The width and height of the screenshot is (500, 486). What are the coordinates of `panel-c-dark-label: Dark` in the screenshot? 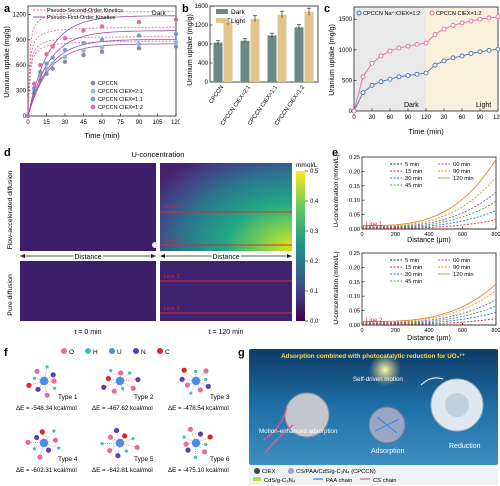 It's located at (411, 105).